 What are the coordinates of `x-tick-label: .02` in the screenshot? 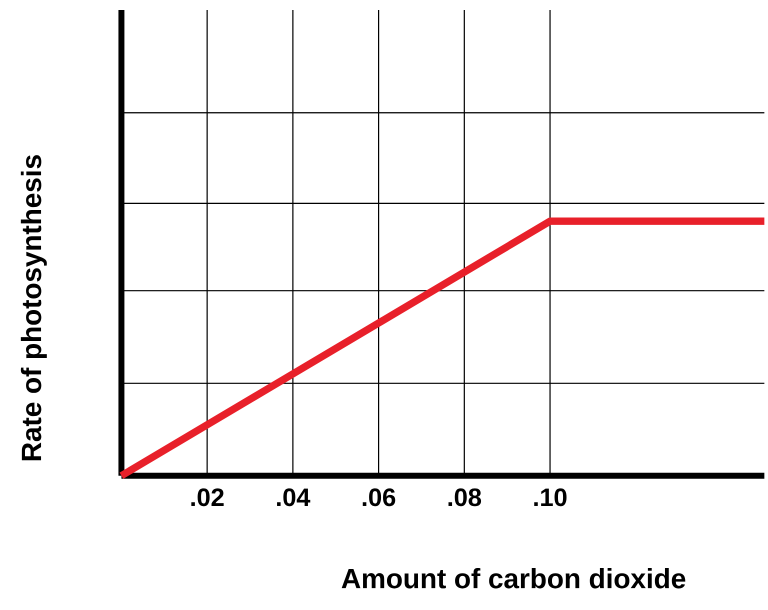 It's located at (207, 497).